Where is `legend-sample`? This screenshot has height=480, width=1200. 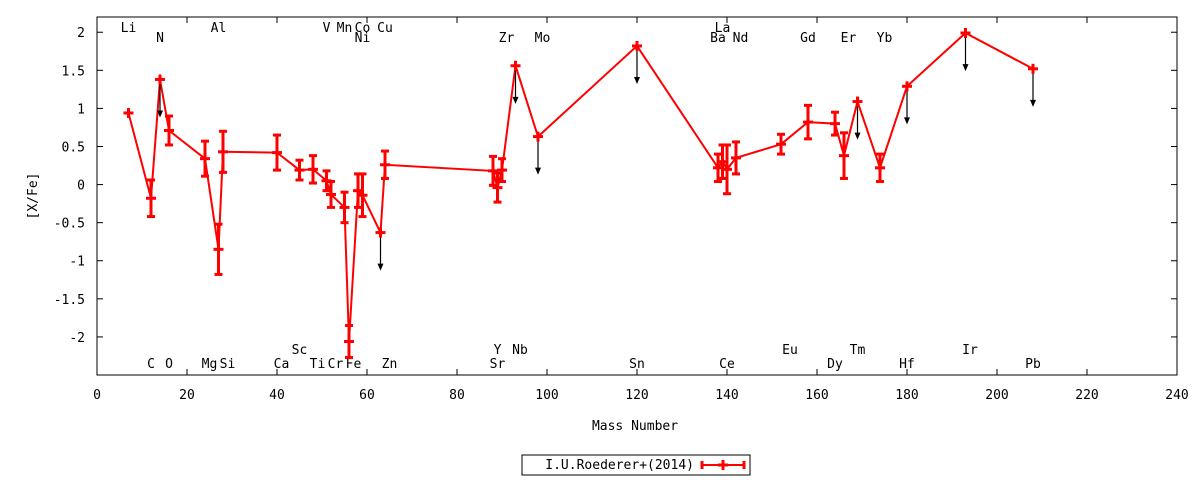 legend-sample is located at coordinates (723, 465).